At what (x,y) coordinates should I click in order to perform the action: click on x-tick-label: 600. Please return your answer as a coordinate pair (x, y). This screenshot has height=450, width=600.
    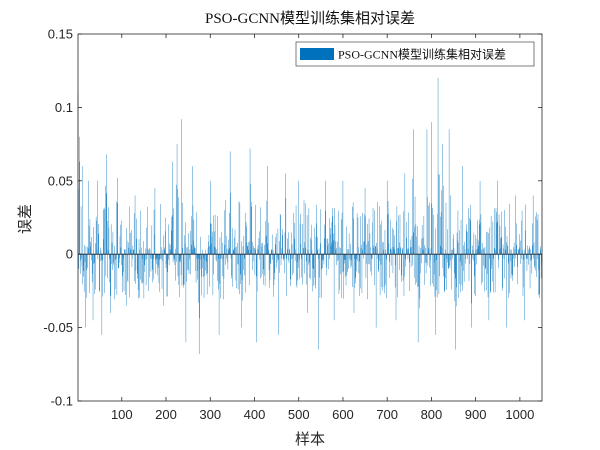
    Looking at the image, I should click on (343, 414).